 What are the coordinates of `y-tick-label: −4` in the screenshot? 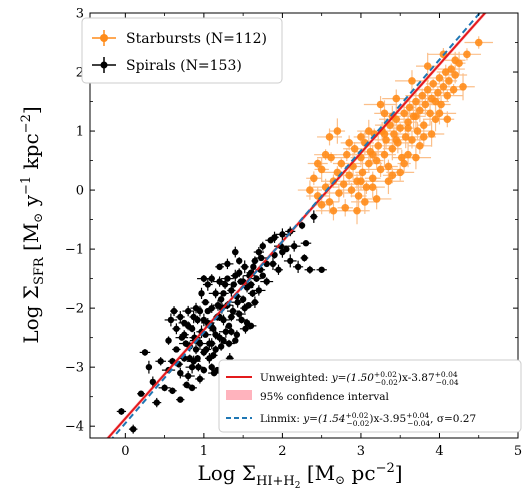 It's located at (74, 427).